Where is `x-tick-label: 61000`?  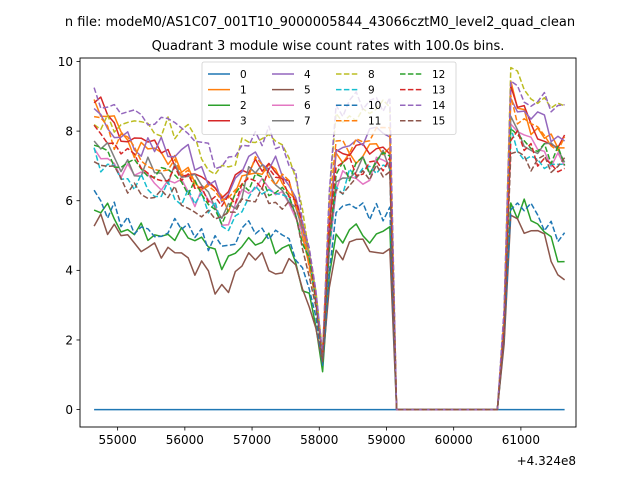 x-tick-label: 61000 is located at coordinates (521, 440).